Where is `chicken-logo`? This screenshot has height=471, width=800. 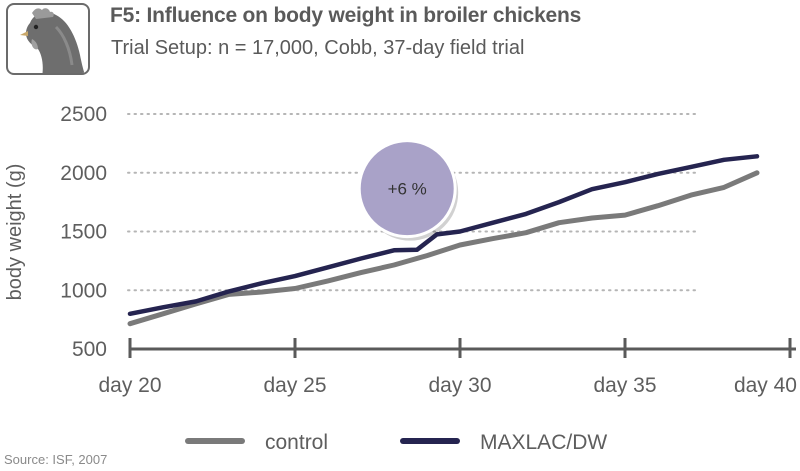
chicken-logo is located at coordinates (48, 39).